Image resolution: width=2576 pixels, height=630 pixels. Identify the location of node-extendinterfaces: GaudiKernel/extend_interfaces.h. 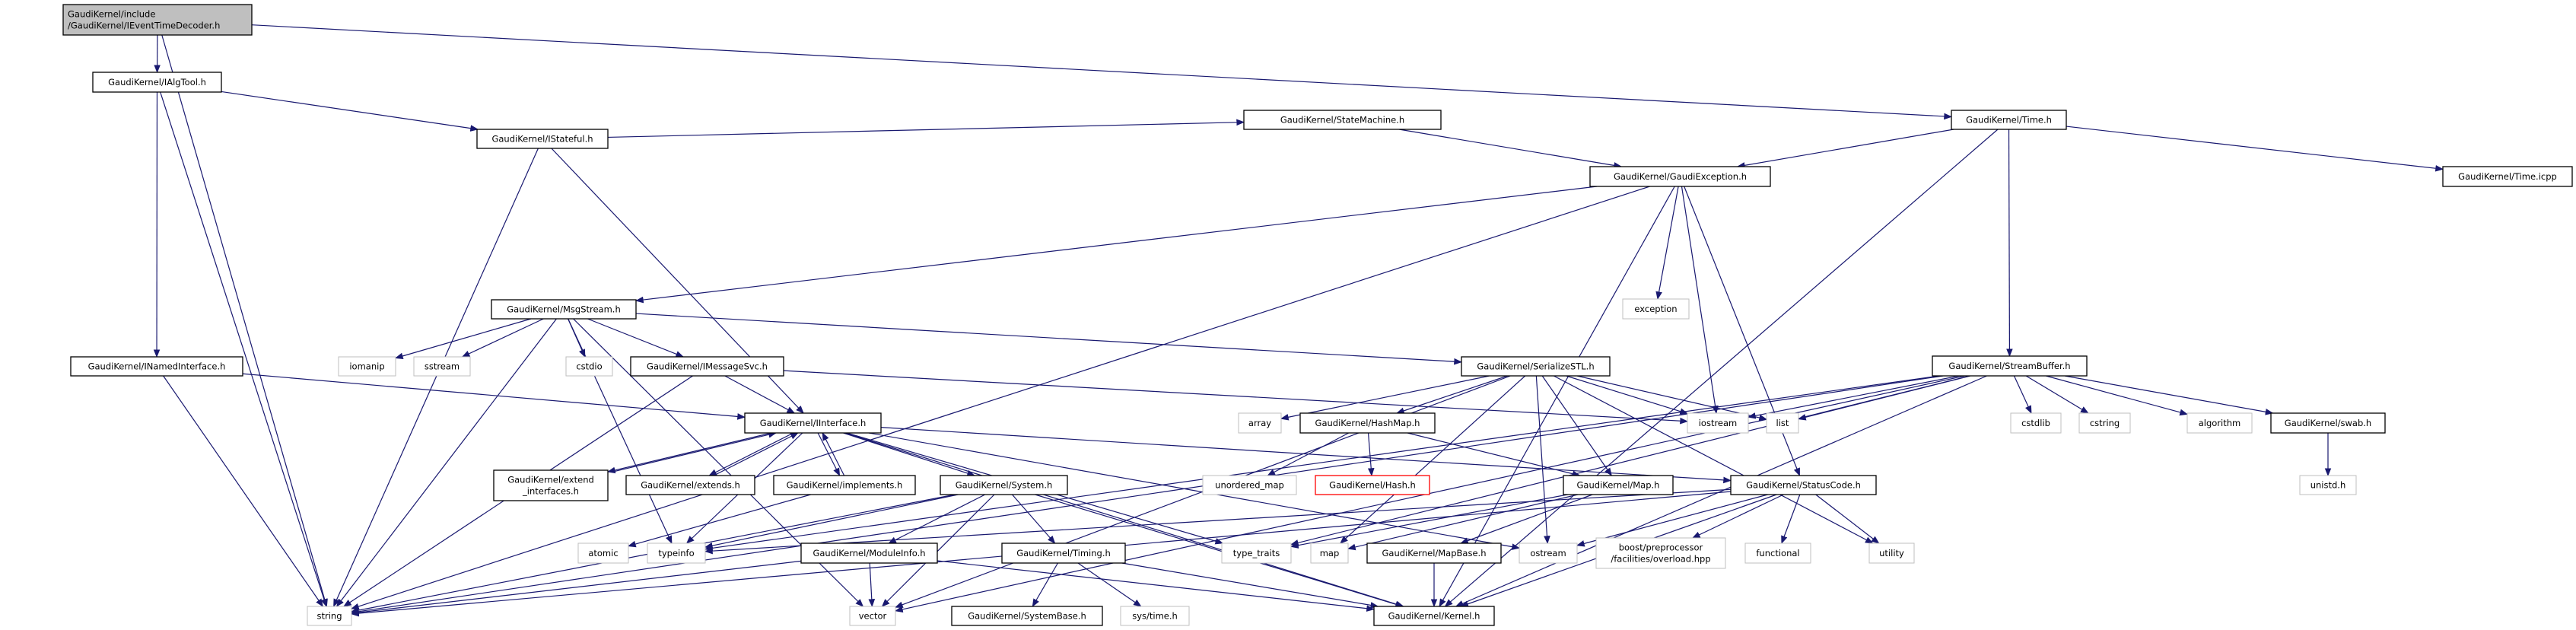
(551, 485).